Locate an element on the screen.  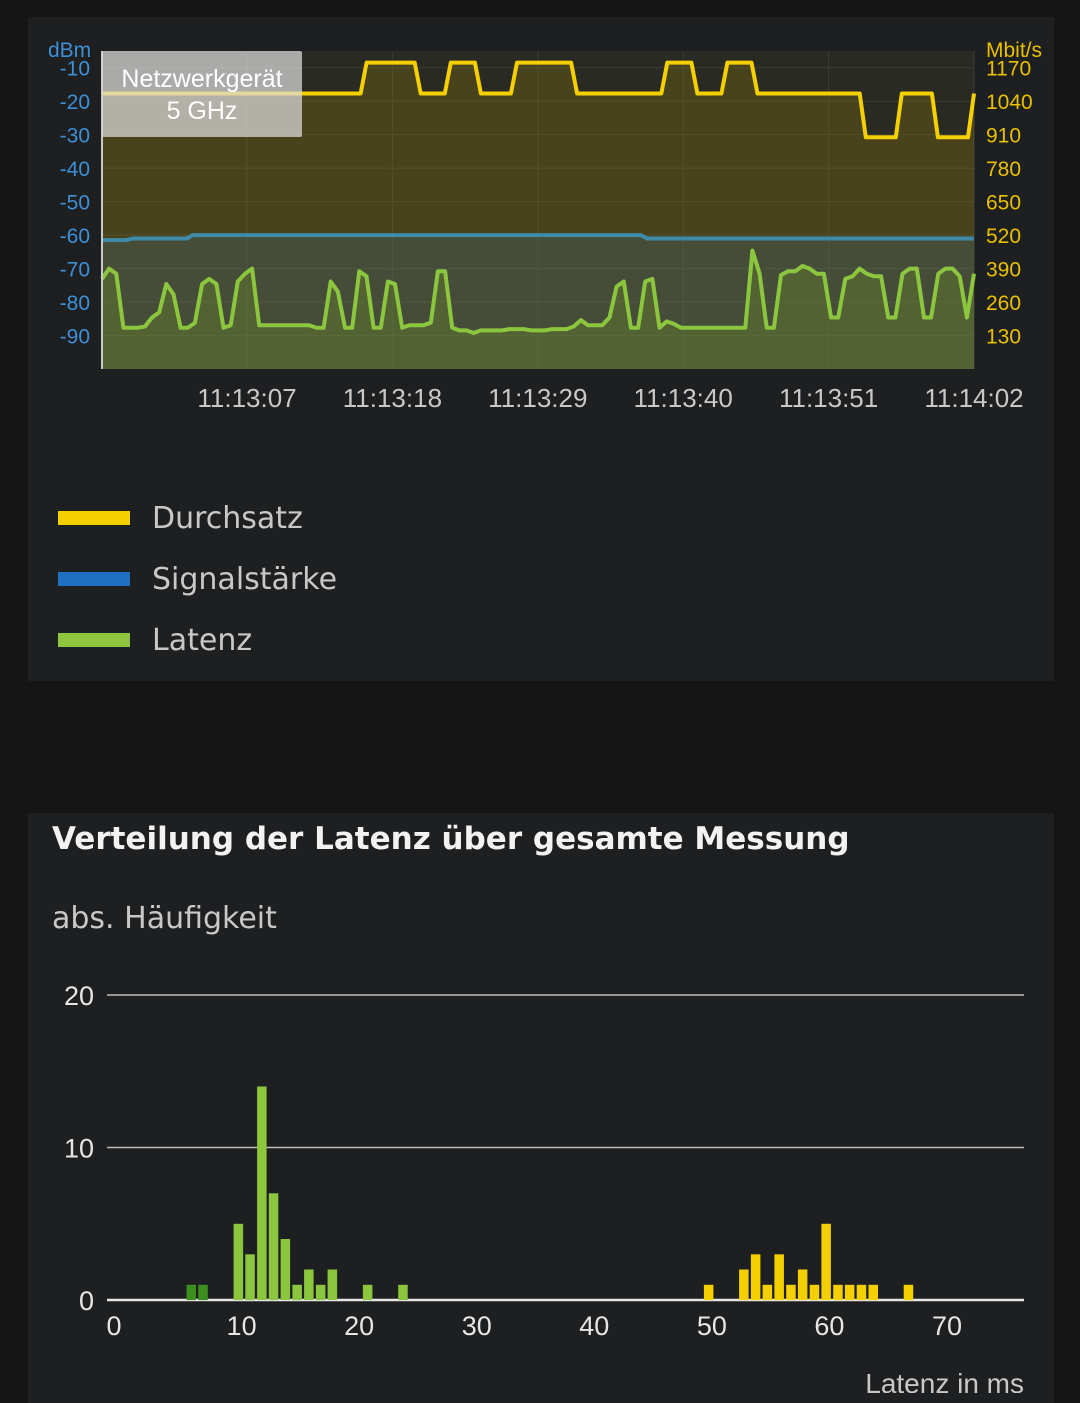
right-axis-ticks: 1170 1040 910 780 650 520 390 260 130 is located at coordinates (1009, 203).